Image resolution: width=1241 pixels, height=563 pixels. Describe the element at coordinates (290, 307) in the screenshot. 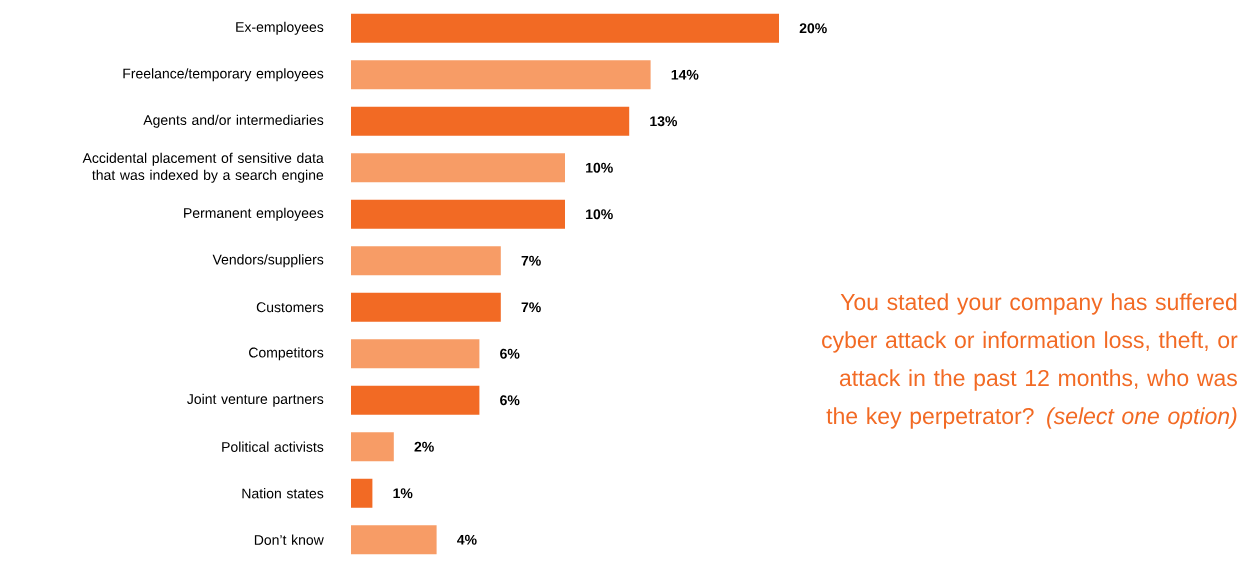

I see `y-tick-label: Customers` at that location.